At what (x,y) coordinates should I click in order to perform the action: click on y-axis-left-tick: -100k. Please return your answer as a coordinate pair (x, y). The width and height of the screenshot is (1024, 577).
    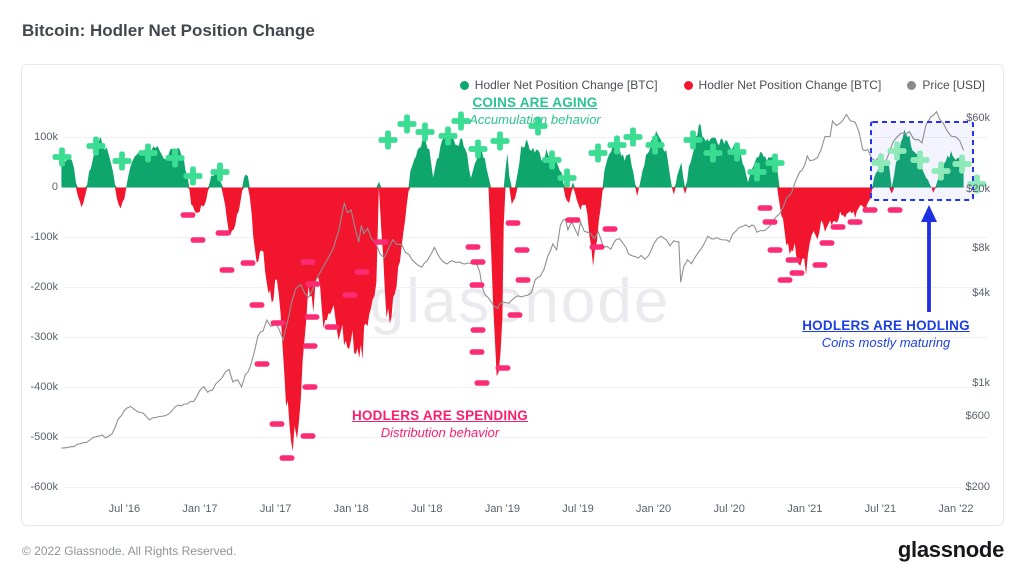
    Looking at the image, I should click on (44, 236).